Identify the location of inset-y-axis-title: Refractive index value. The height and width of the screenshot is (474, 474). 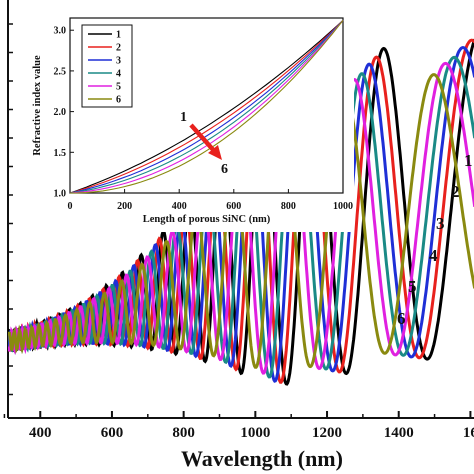
(37, 105).